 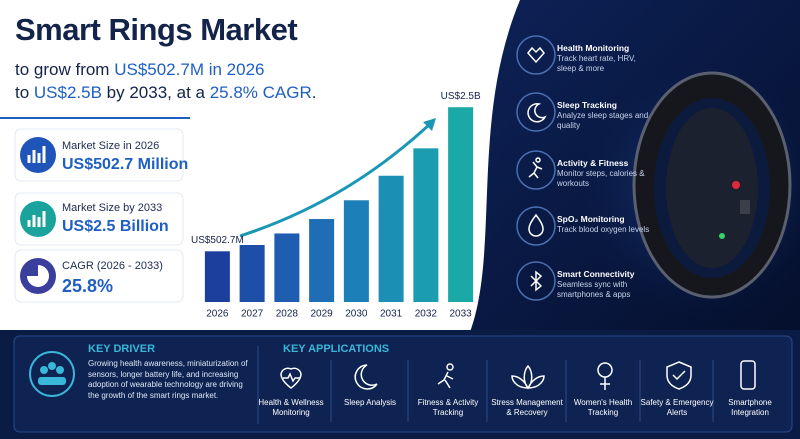 I want to click on feature-title: SpO₂ Monitoring, so click(x=591, y=219).